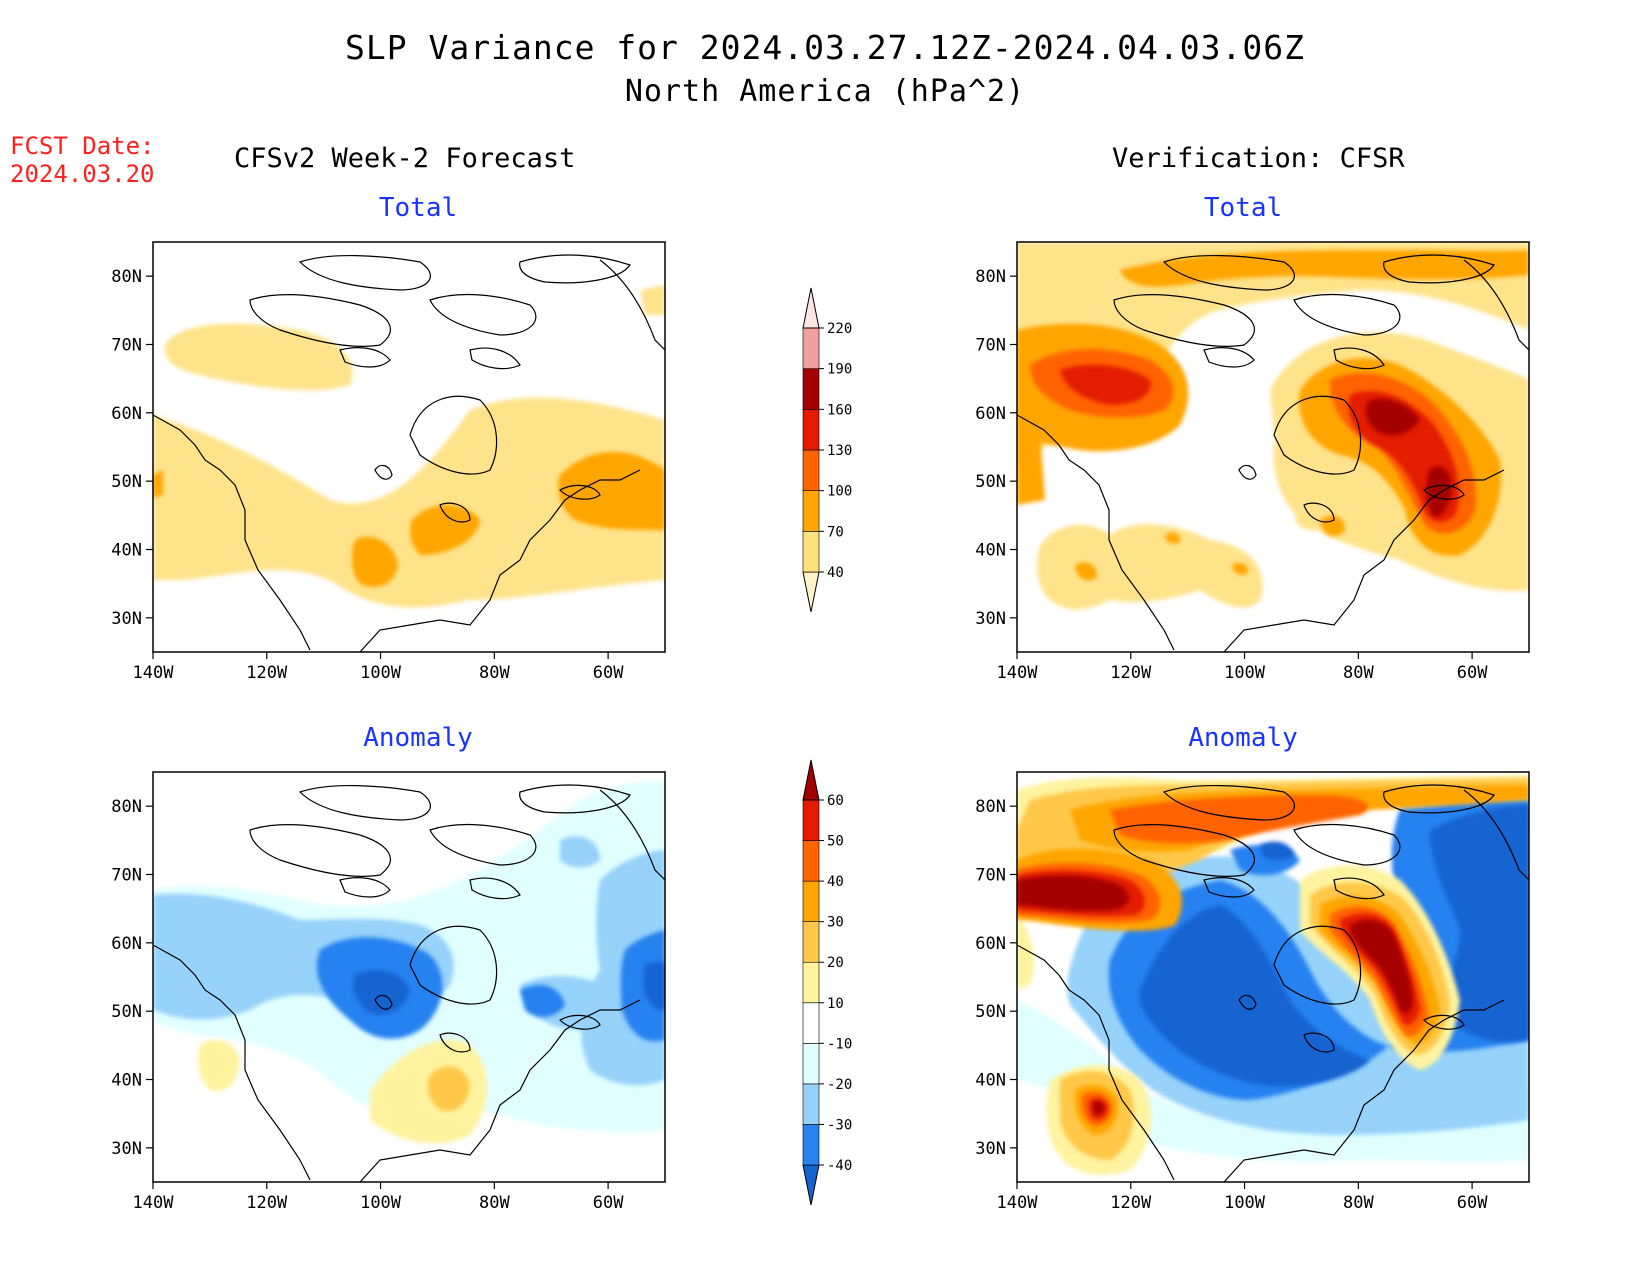 The height and width of the screenshot is (1275, 1650). I want to click on colorbar-label: 130, so click(839, 451).